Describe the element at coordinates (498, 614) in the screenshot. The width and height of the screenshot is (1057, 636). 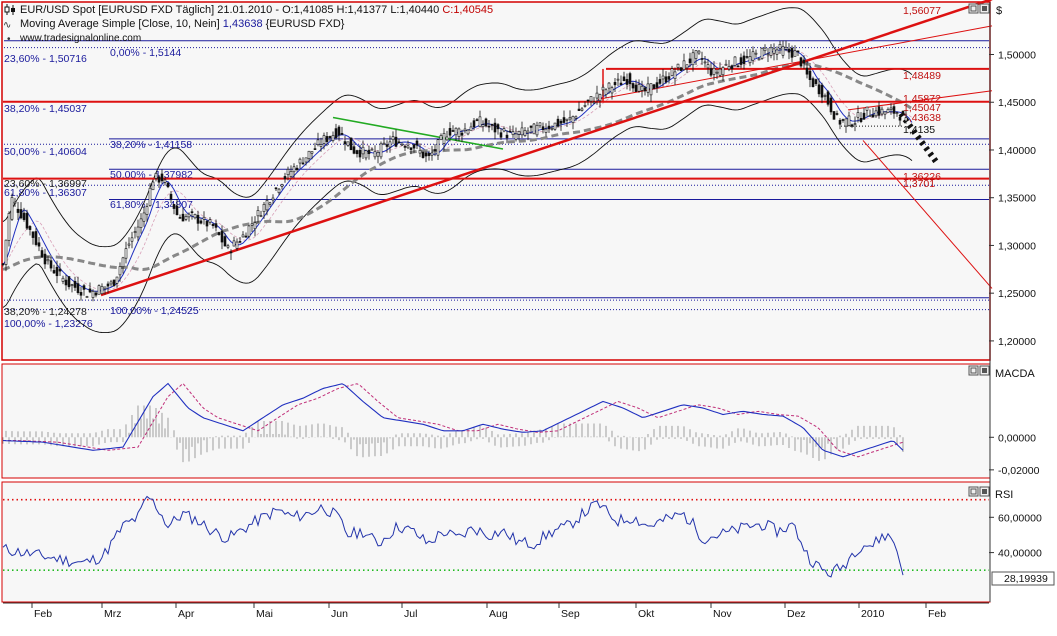
I see `x-axis-tick-label: Aug` at that location.